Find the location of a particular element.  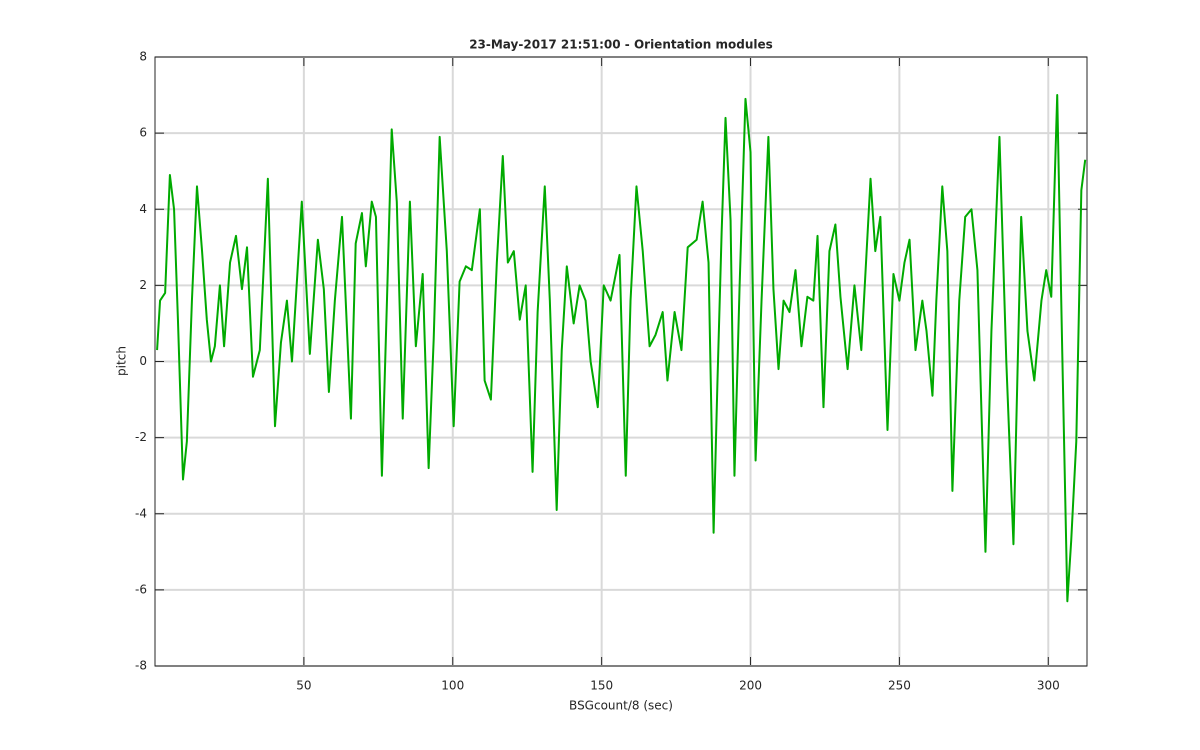

x-axis-label: BSGcount/8 (sec) is located at coordinates (621, 706).